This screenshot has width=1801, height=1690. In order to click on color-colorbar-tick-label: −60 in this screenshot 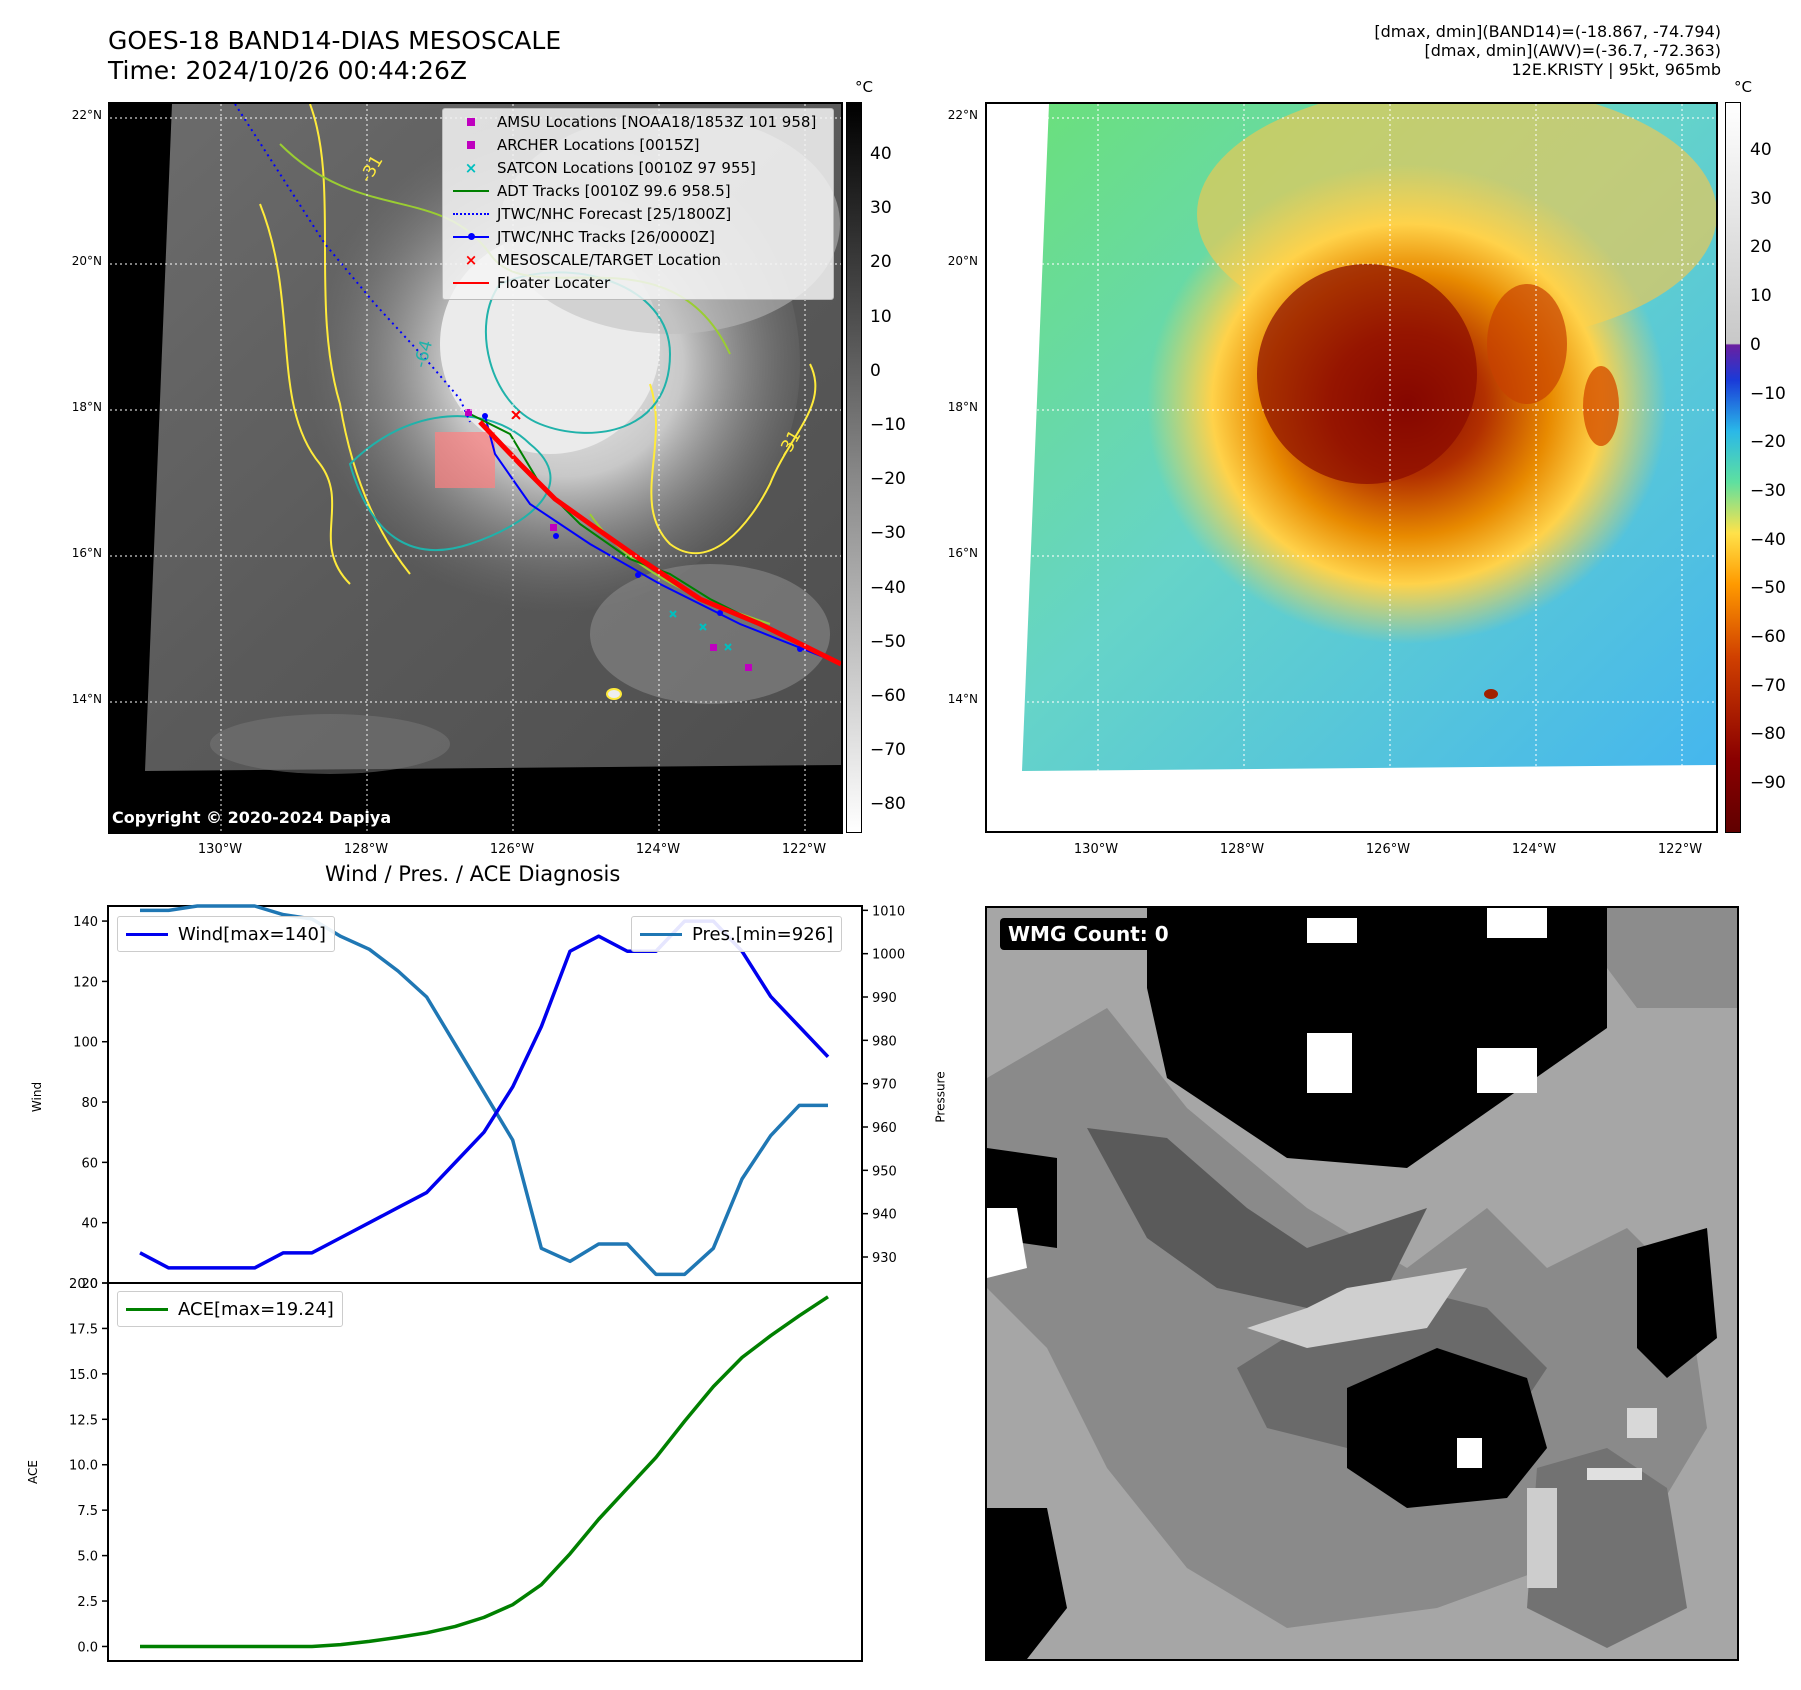, I will do `click(1768, 637)`.